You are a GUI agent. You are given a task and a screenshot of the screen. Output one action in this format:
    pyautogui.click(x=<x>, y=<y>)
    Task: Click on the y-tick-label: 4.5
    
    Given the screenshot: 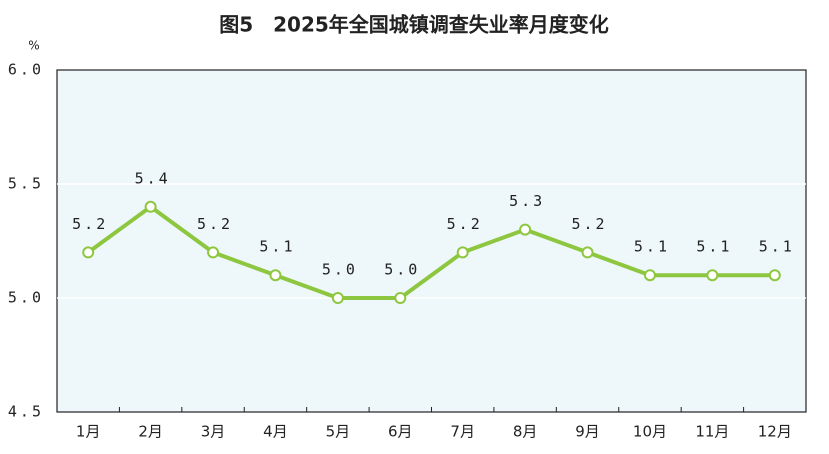 What is the action you would take?
    pyautogui.click(x=26, y=412)
    